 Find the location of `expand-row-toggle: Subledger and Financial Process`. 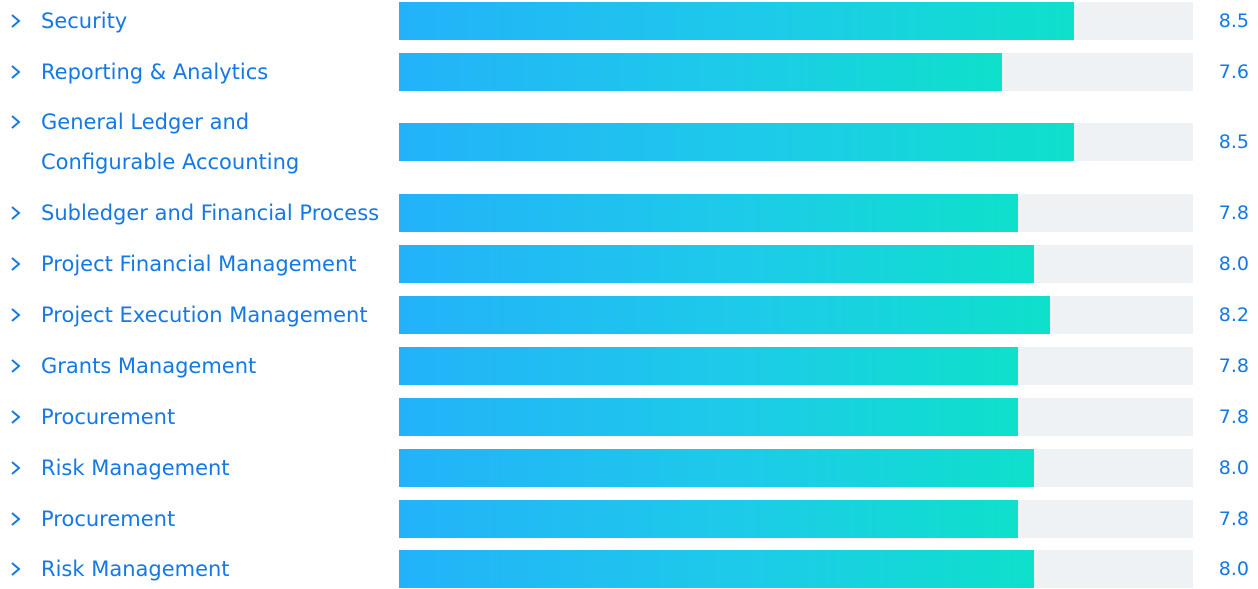

expand-row-toggle: Subledger and Financial Process is located at coordinates (195, 213).